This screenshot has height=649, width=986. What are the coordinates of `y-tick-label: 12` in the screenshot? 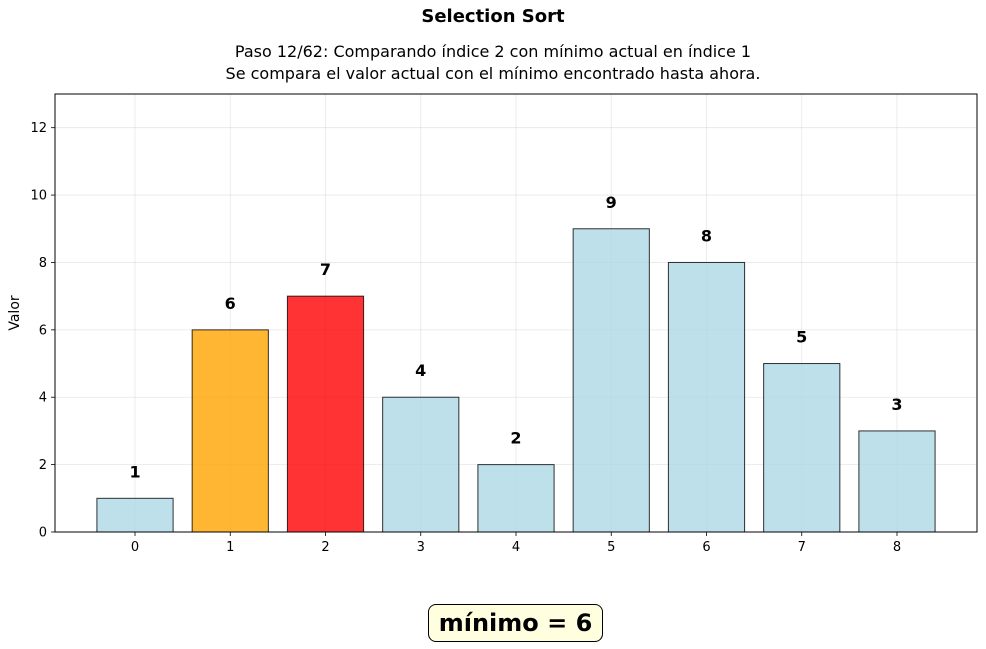 It's located at (38, 128).